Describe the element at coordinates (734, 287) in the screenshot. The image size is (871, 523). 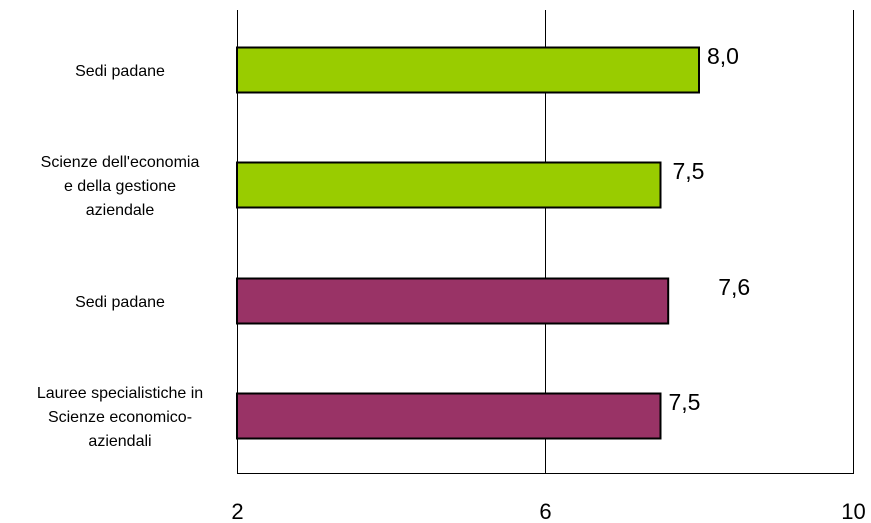
I see `bar-value-label: 7,6` at that location.